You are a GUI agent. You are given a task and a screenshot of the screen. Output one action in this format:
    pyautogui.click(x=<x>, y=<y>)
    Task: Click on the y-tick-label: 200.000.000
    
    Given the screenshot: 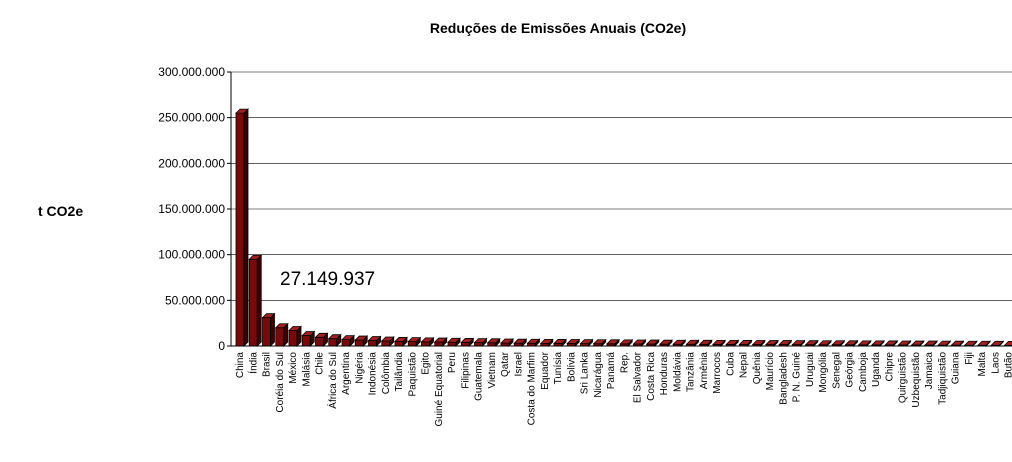 What is the action you would take?
    pyautogui.click(x=191, y=163)
    